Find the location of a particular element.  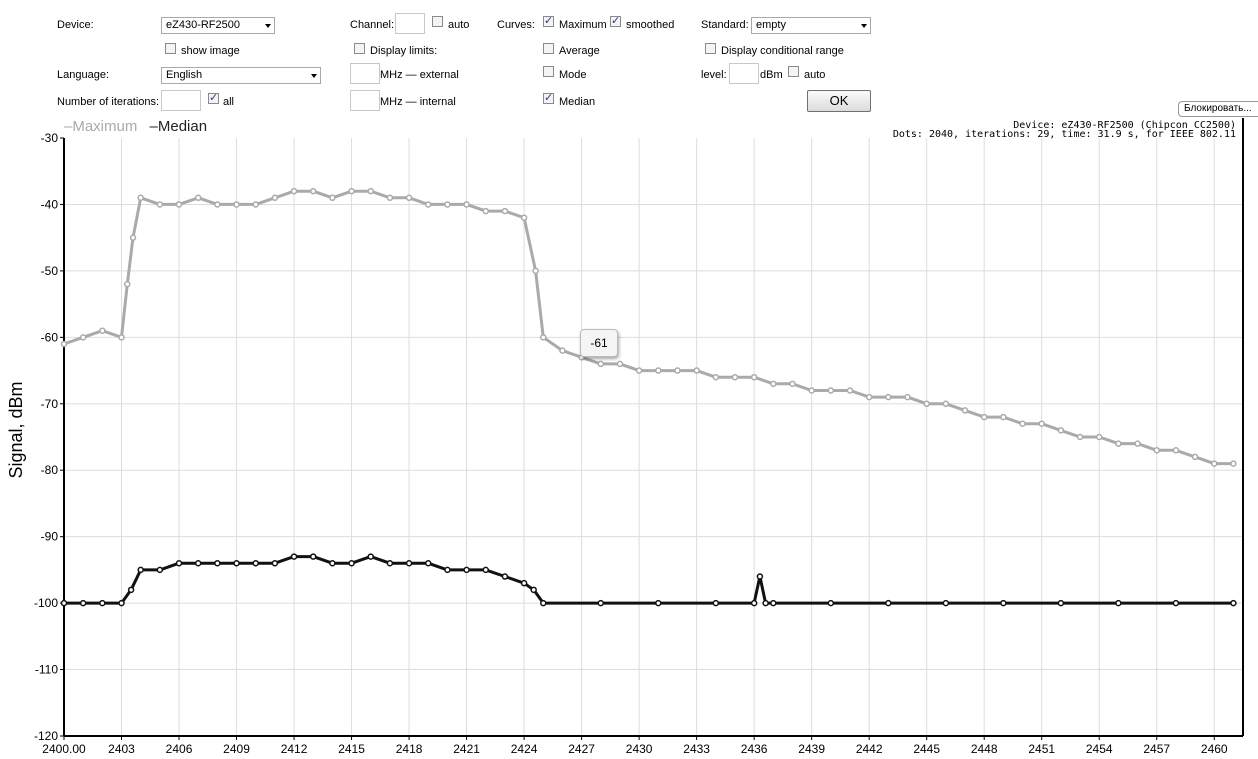

level-input is located at coordinates (744, 73).